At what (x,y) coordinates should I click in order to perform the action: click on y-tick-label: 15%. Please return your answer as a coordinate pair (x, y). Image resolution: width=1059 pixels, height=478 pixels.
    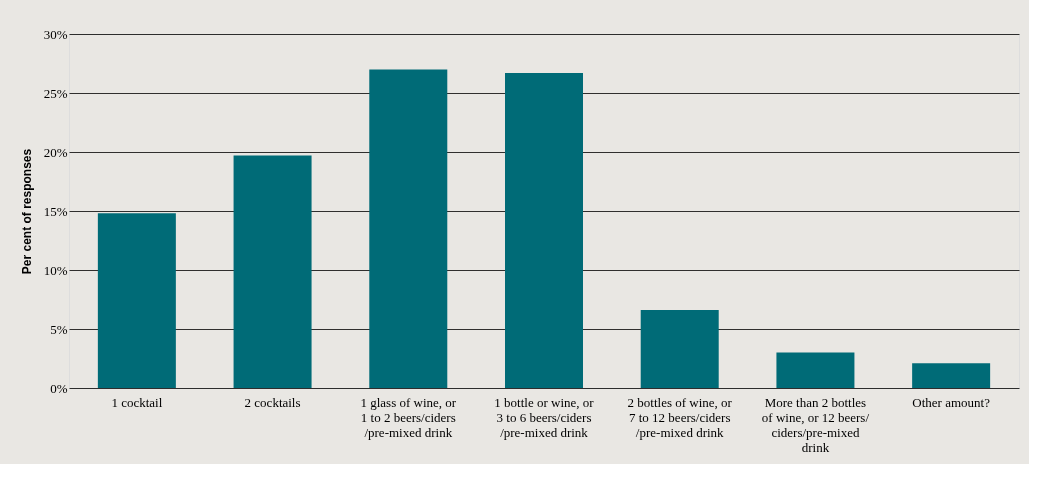
    Looking at the image, I should click on (55, 211).